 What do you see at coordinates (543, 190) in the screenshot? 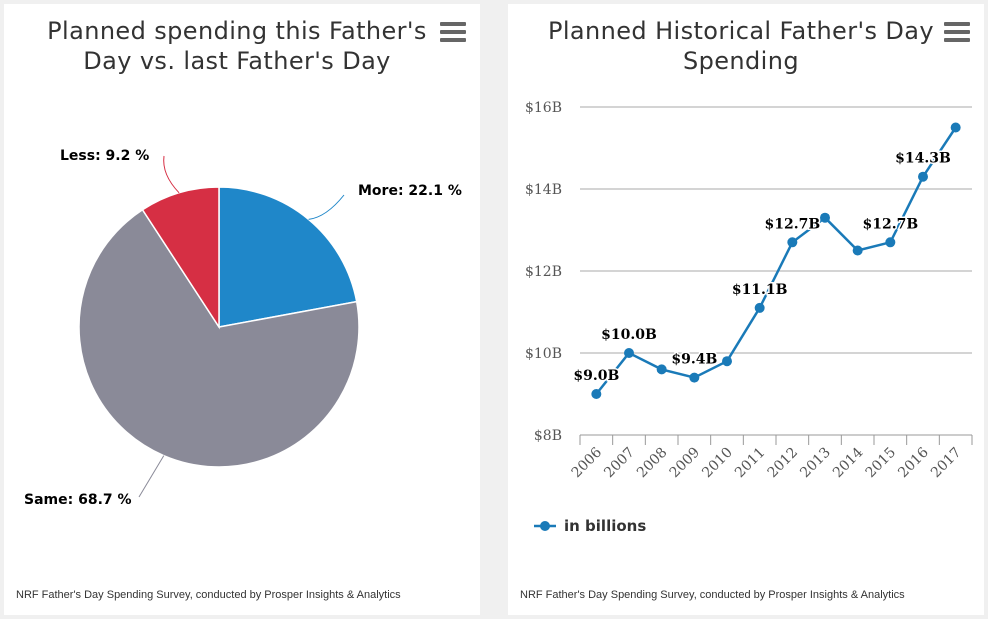
I see `y-tick-label: $14B` at bounding box center [543, 190].